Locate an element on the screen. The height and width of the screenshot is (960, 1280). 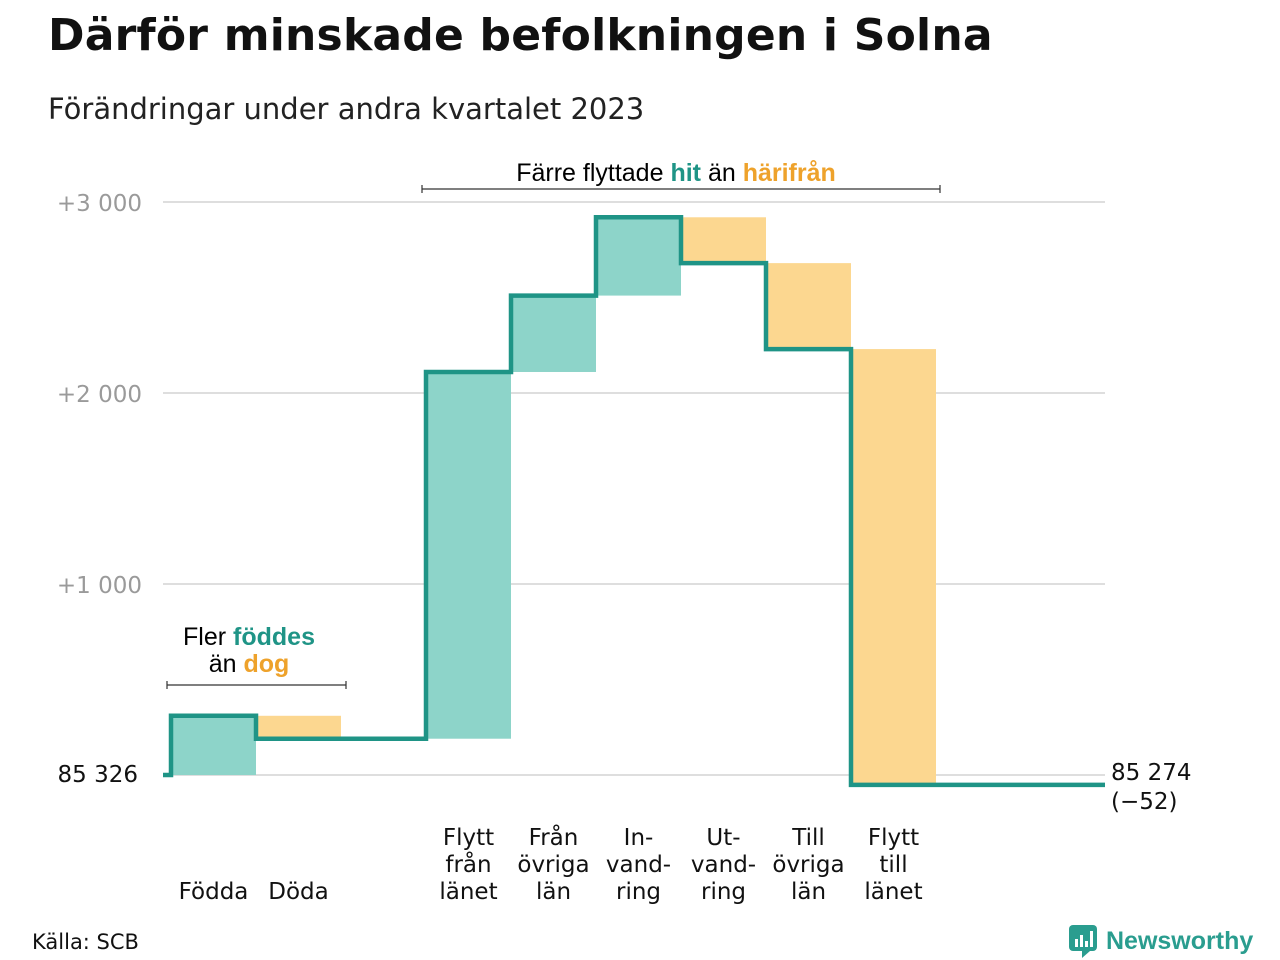
category-label: Födda is located at coordinates (214, 892).